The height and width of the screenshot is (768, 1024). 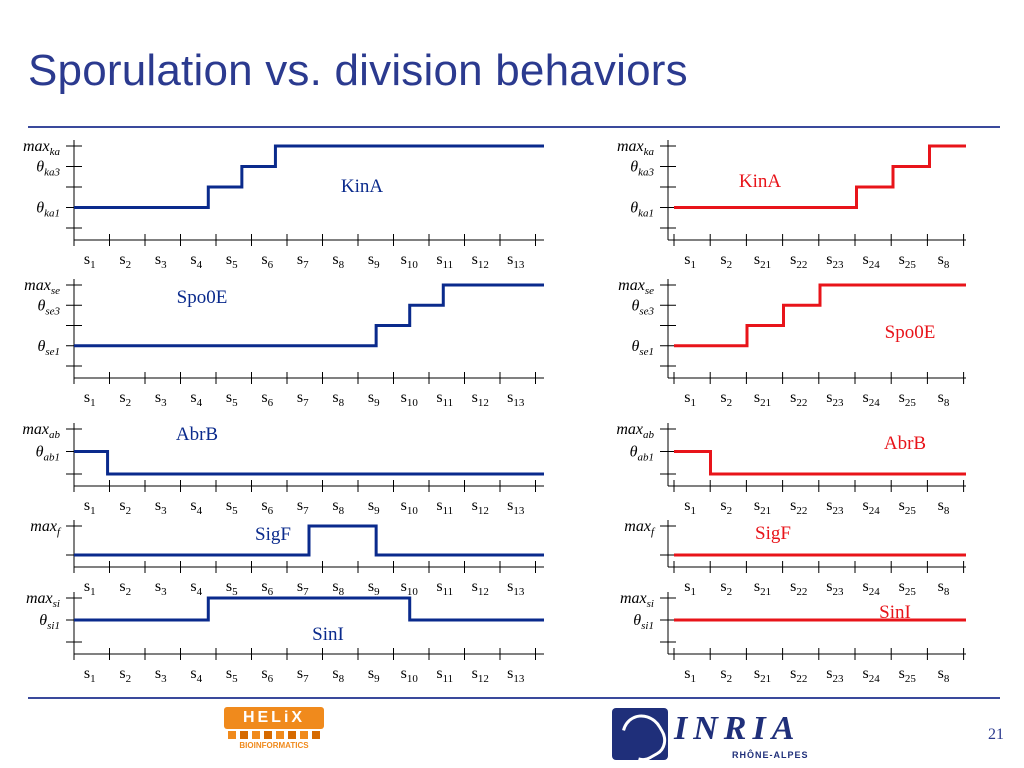 I want to click on inria-emblem-icon, so click(x=640, y=734).